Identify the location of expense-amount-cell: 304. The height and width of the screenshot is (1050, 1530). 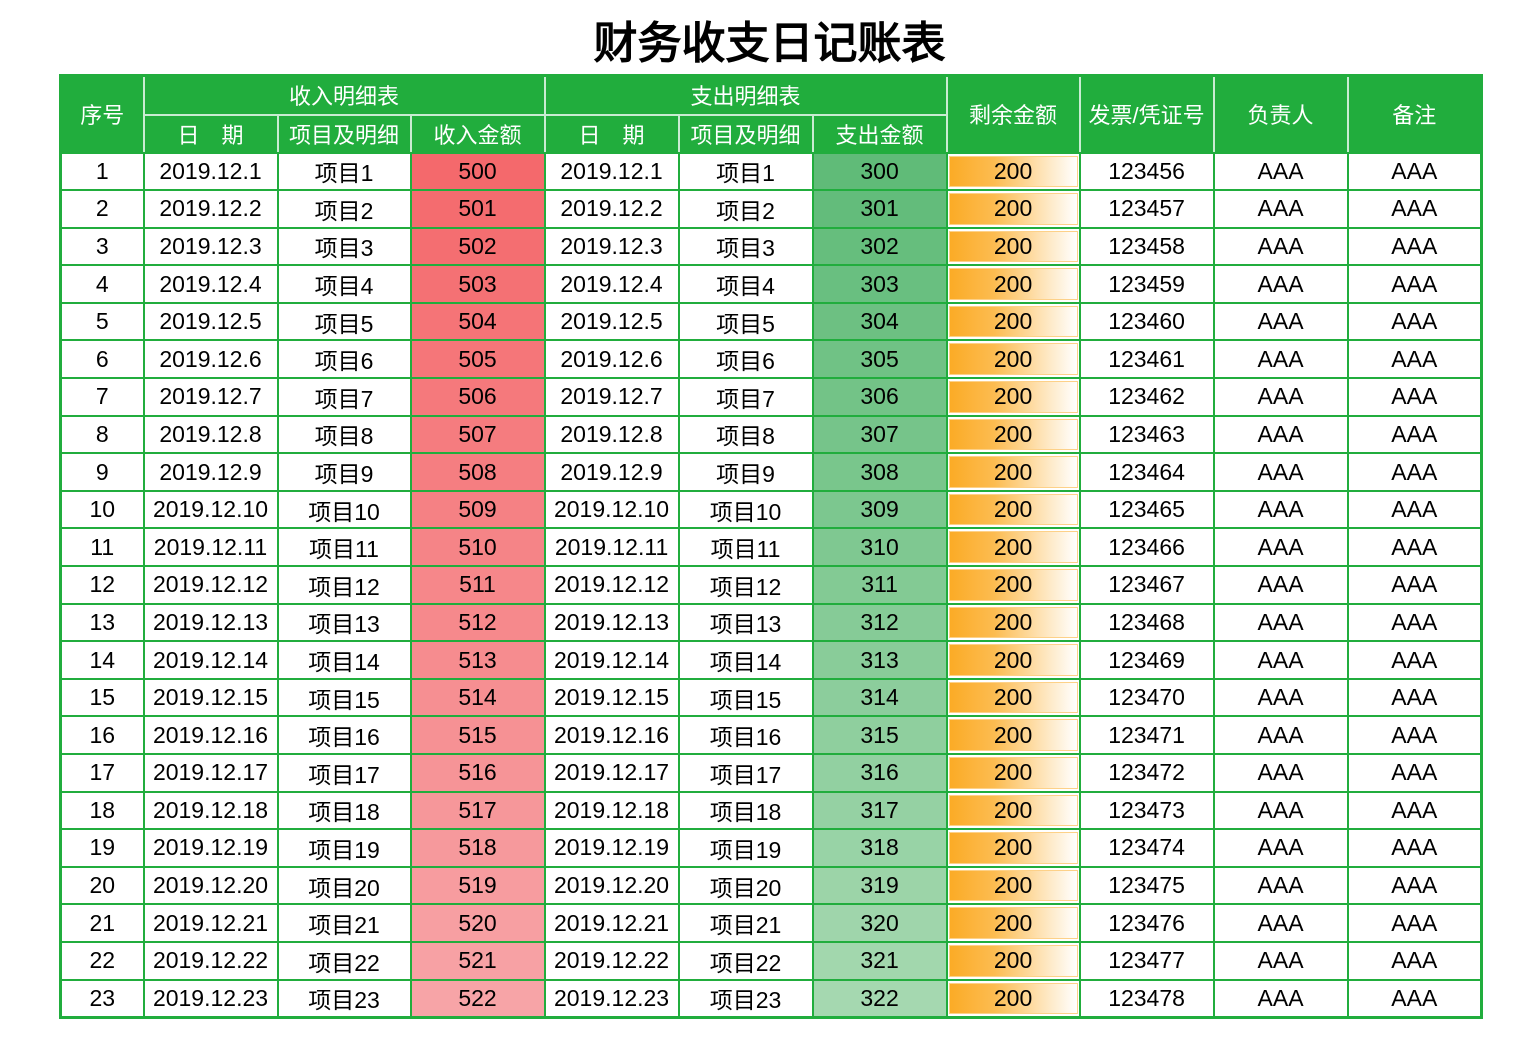
(879, 321).